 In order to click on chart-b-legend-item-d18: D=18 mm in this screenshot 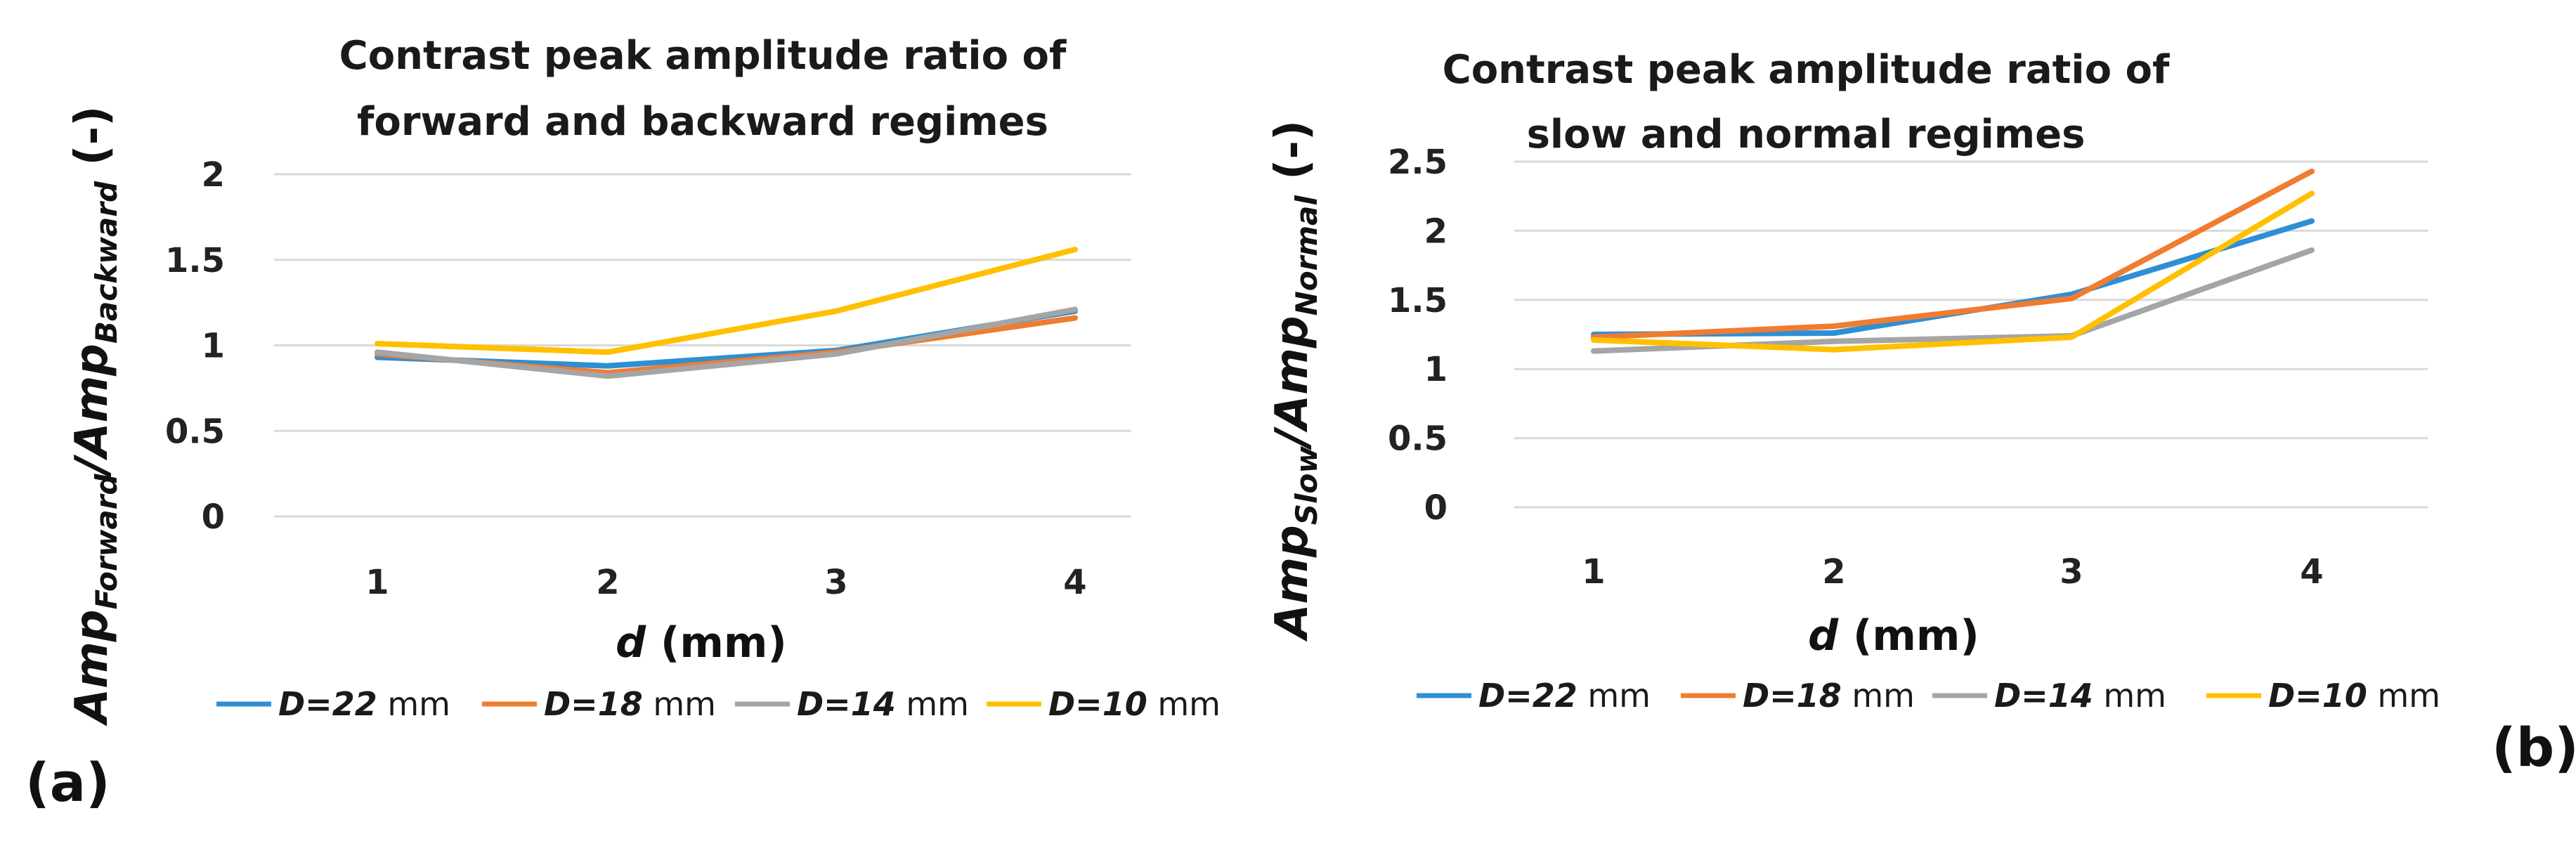, I will do `click(1798, 696)`.